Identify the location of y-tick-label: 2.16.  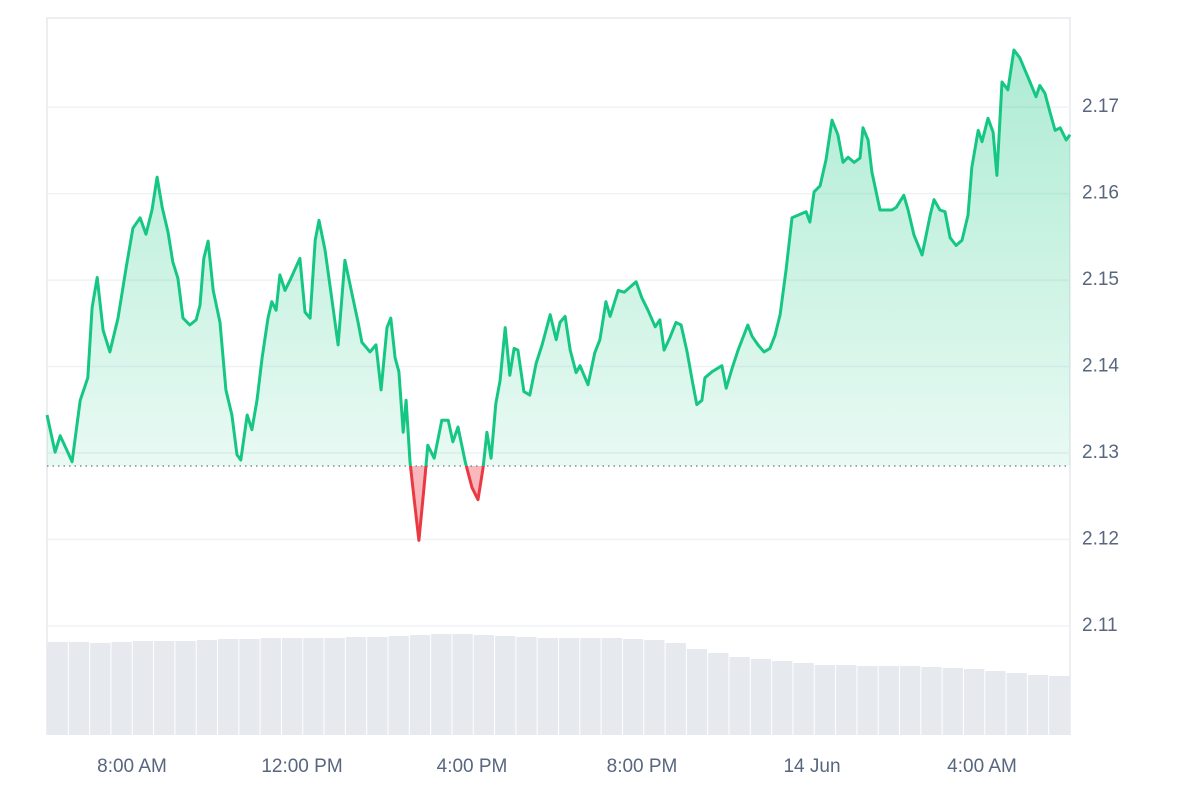
(1100, 193).